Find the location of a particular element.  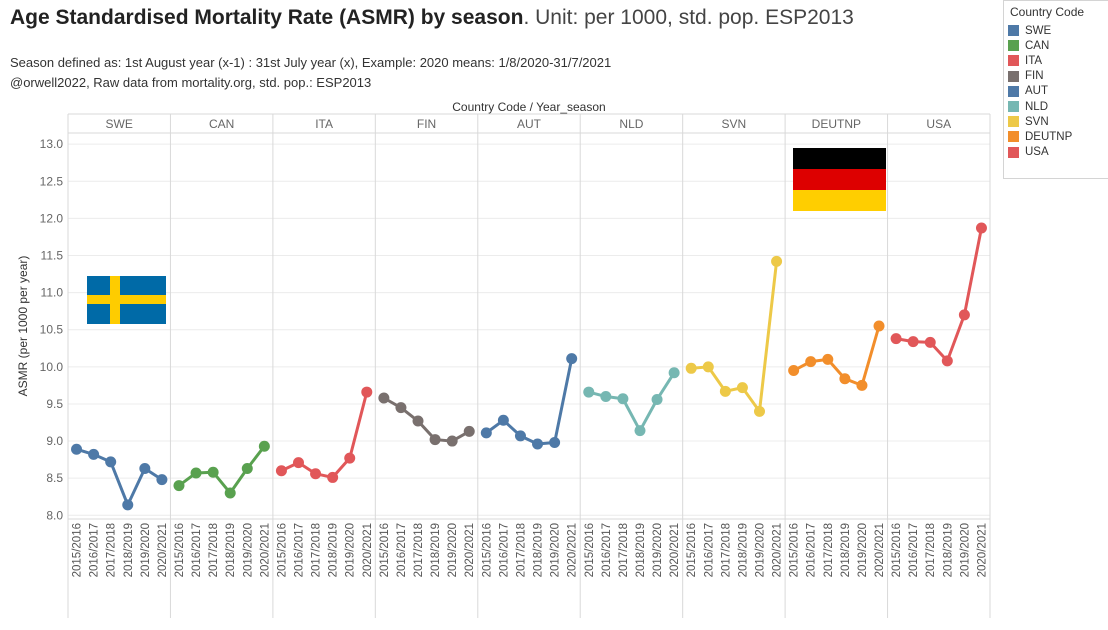

data-point-fin is located at coordinates (469, 431).